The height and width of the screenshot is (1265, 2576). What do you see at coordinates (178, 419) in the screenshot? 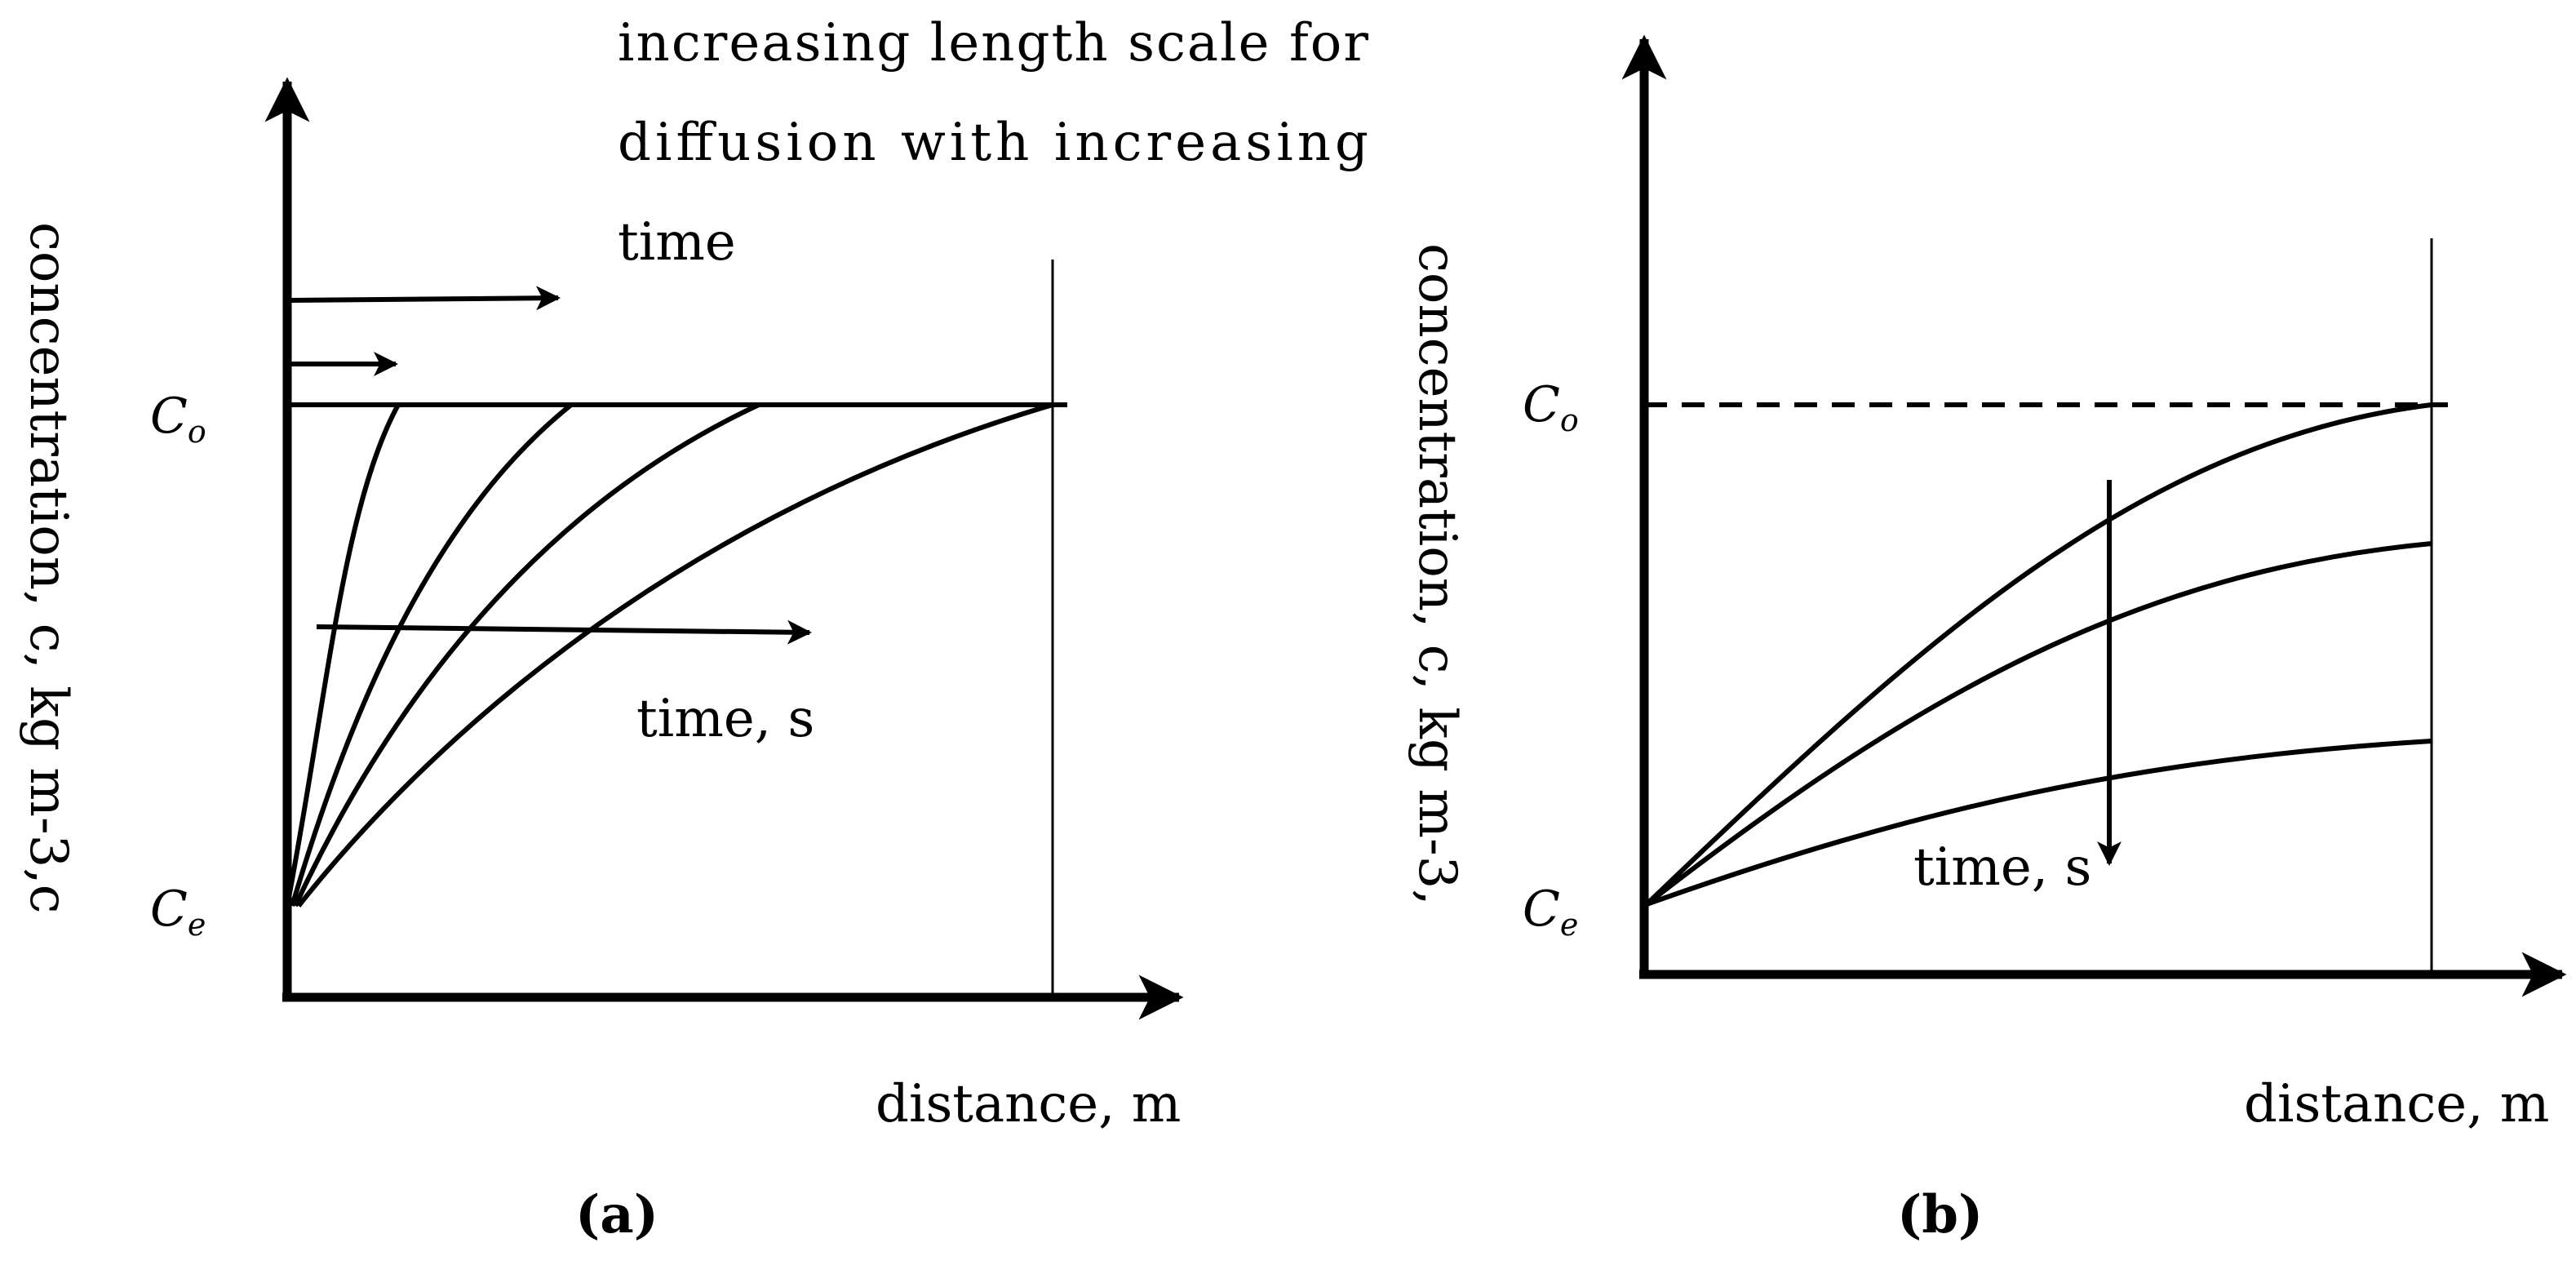
I see `panel-a-c0-label: Co` at bounding box center [178, 419].